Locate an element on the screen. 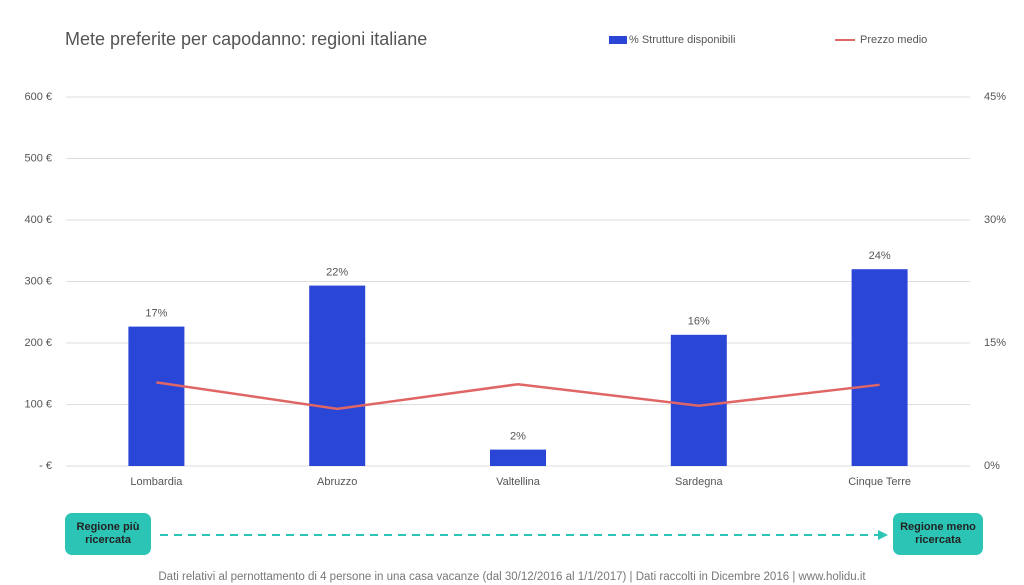  end-label: Regione meno ricercata is located at coordinates (938, 534).